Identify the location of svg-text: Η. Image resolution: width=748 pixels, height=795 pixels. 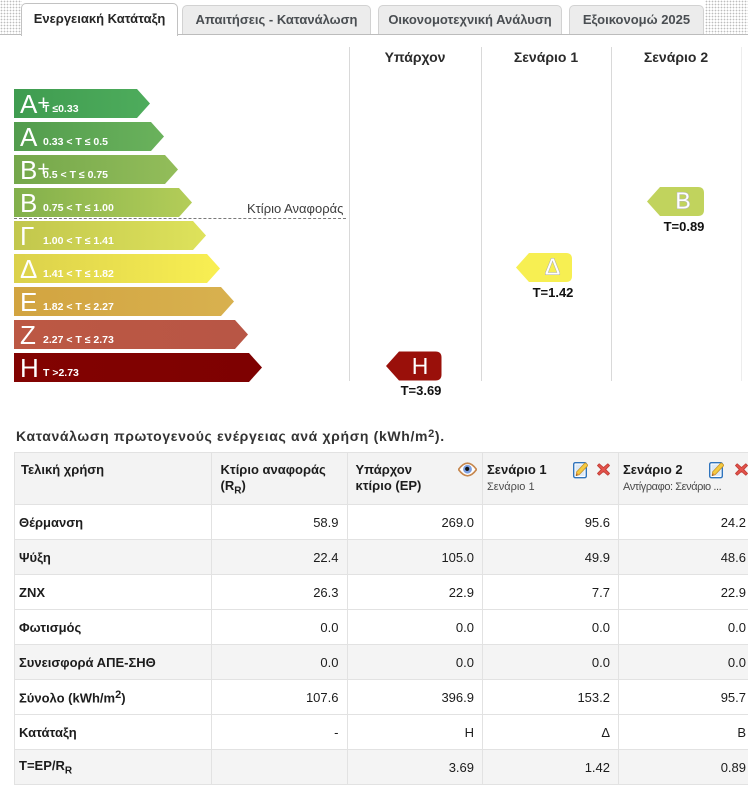
(420, 366).